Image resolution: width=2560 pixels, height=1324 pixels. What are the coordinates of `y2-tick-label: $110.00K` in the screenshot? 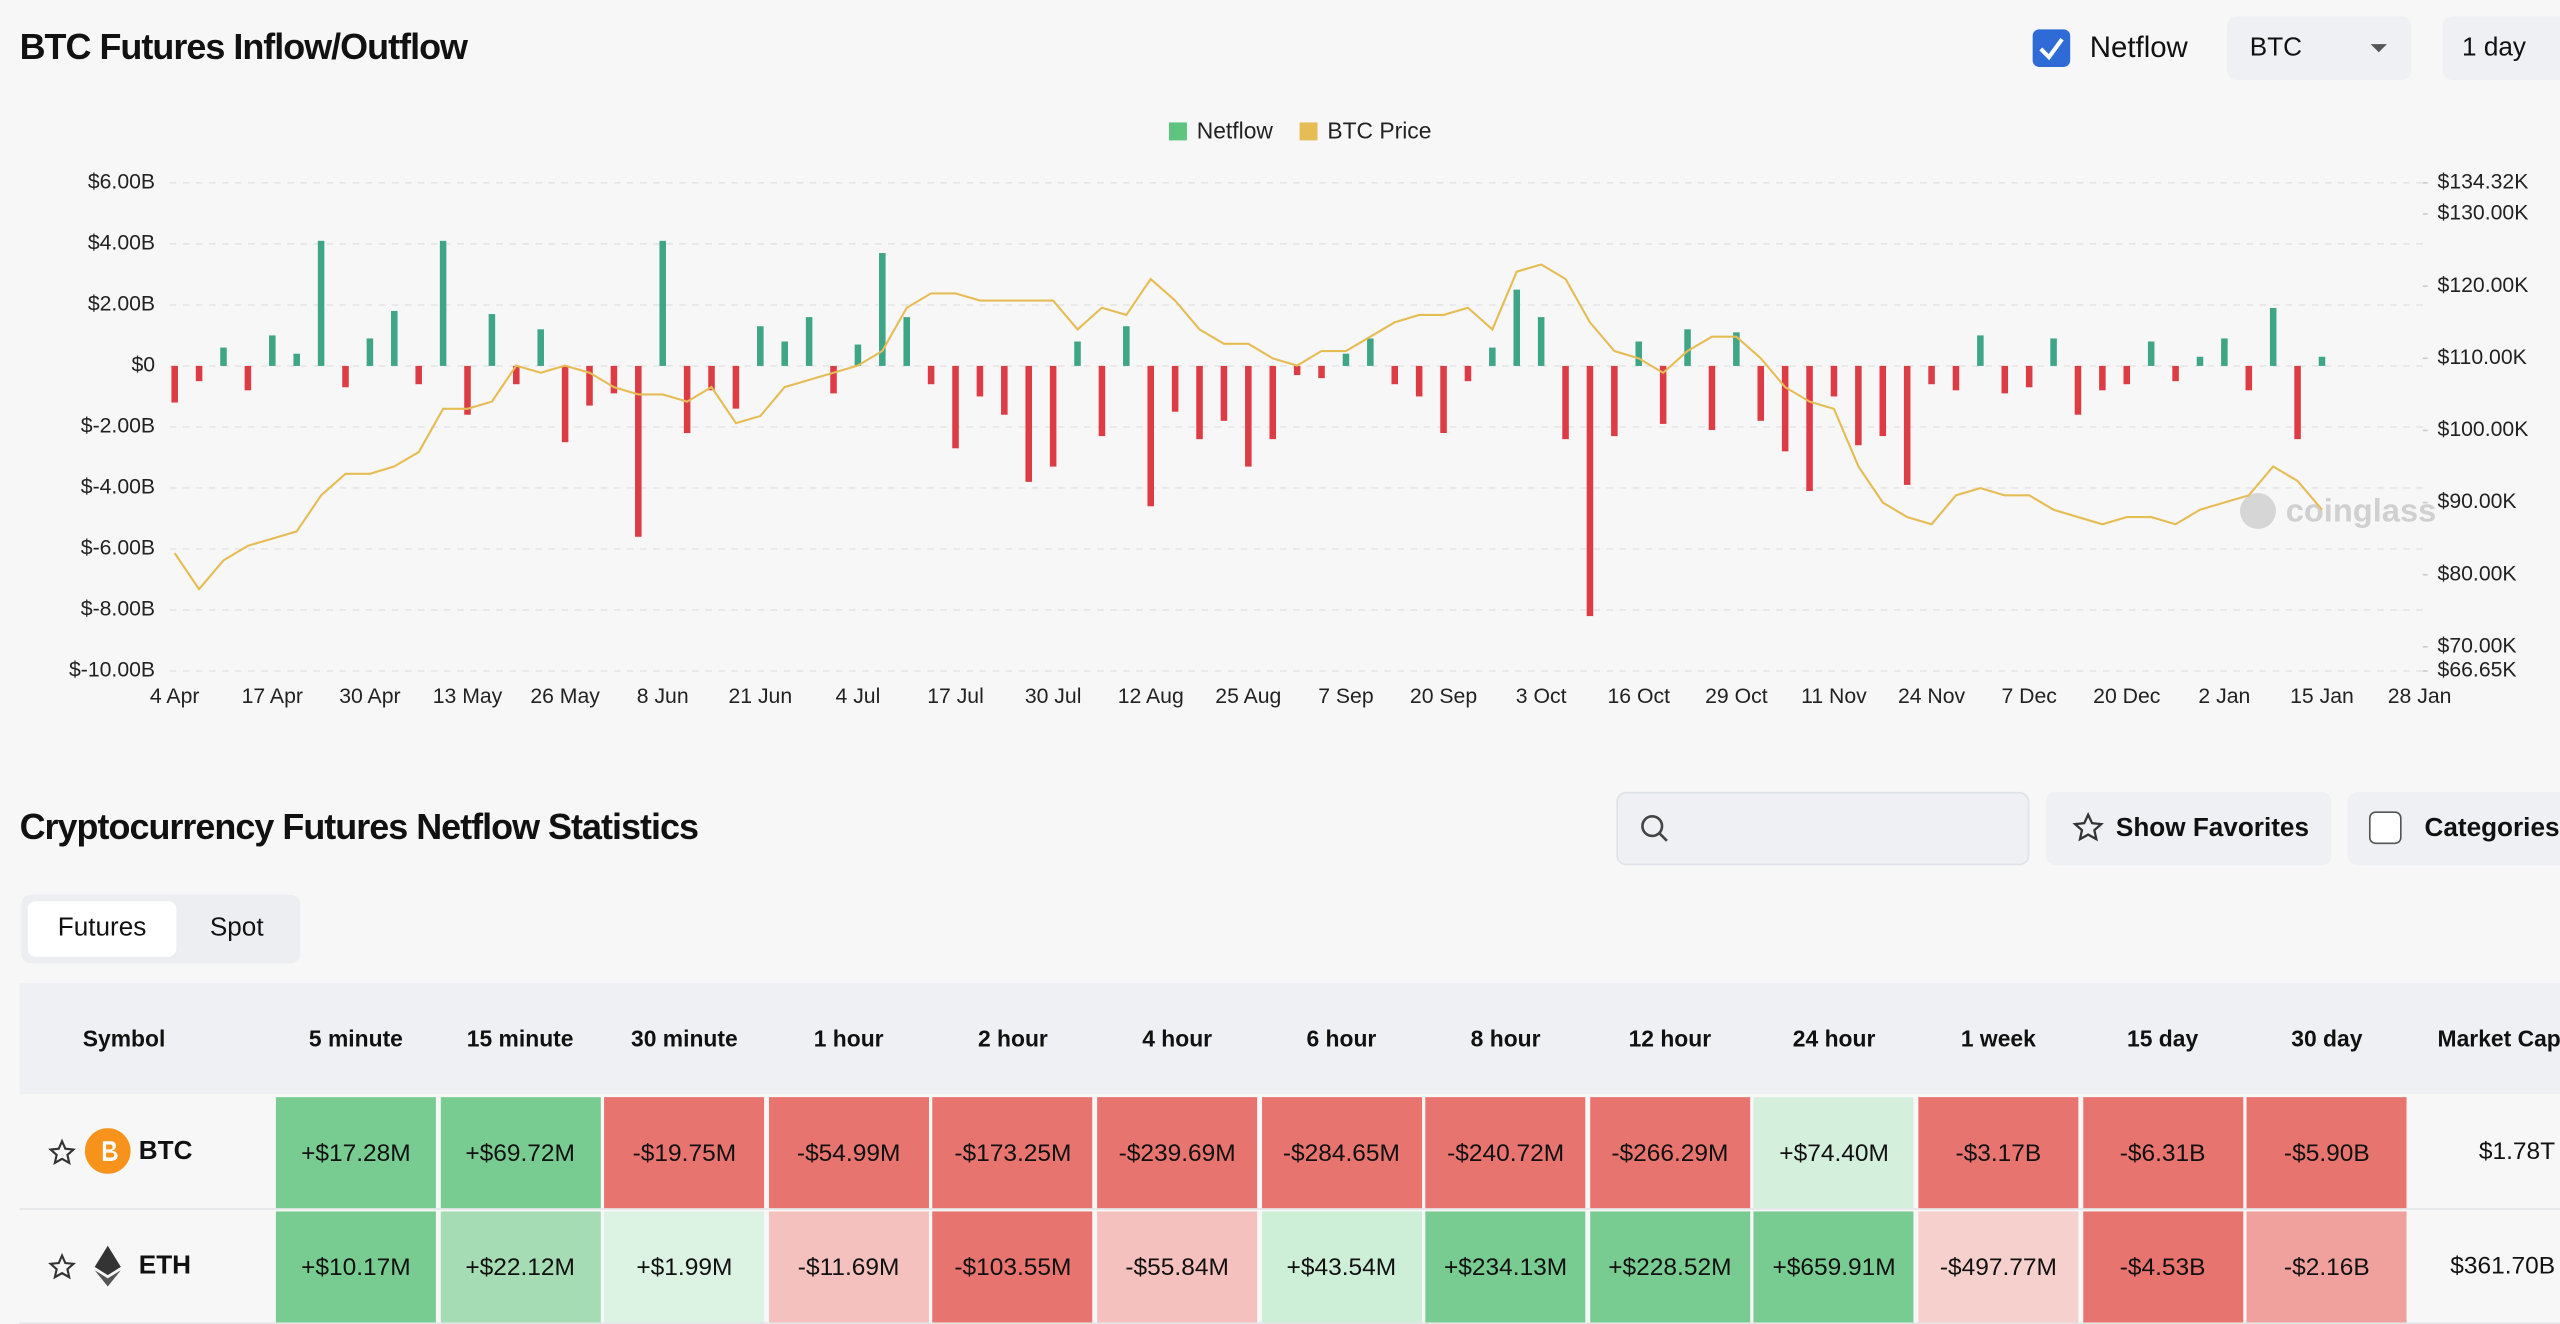 It's located at (2482, 357).